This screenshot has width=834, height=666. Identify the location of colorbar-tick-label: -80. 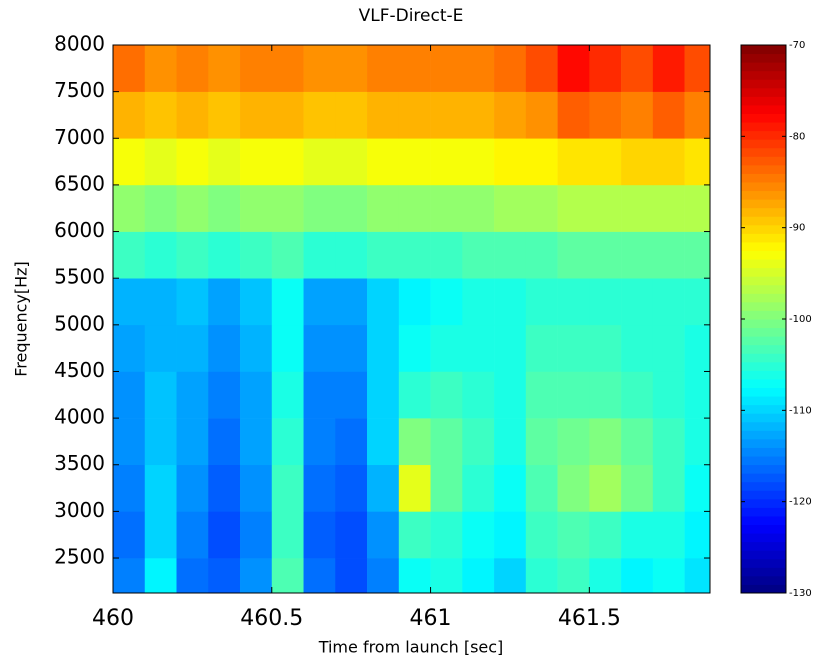
(797, 136).